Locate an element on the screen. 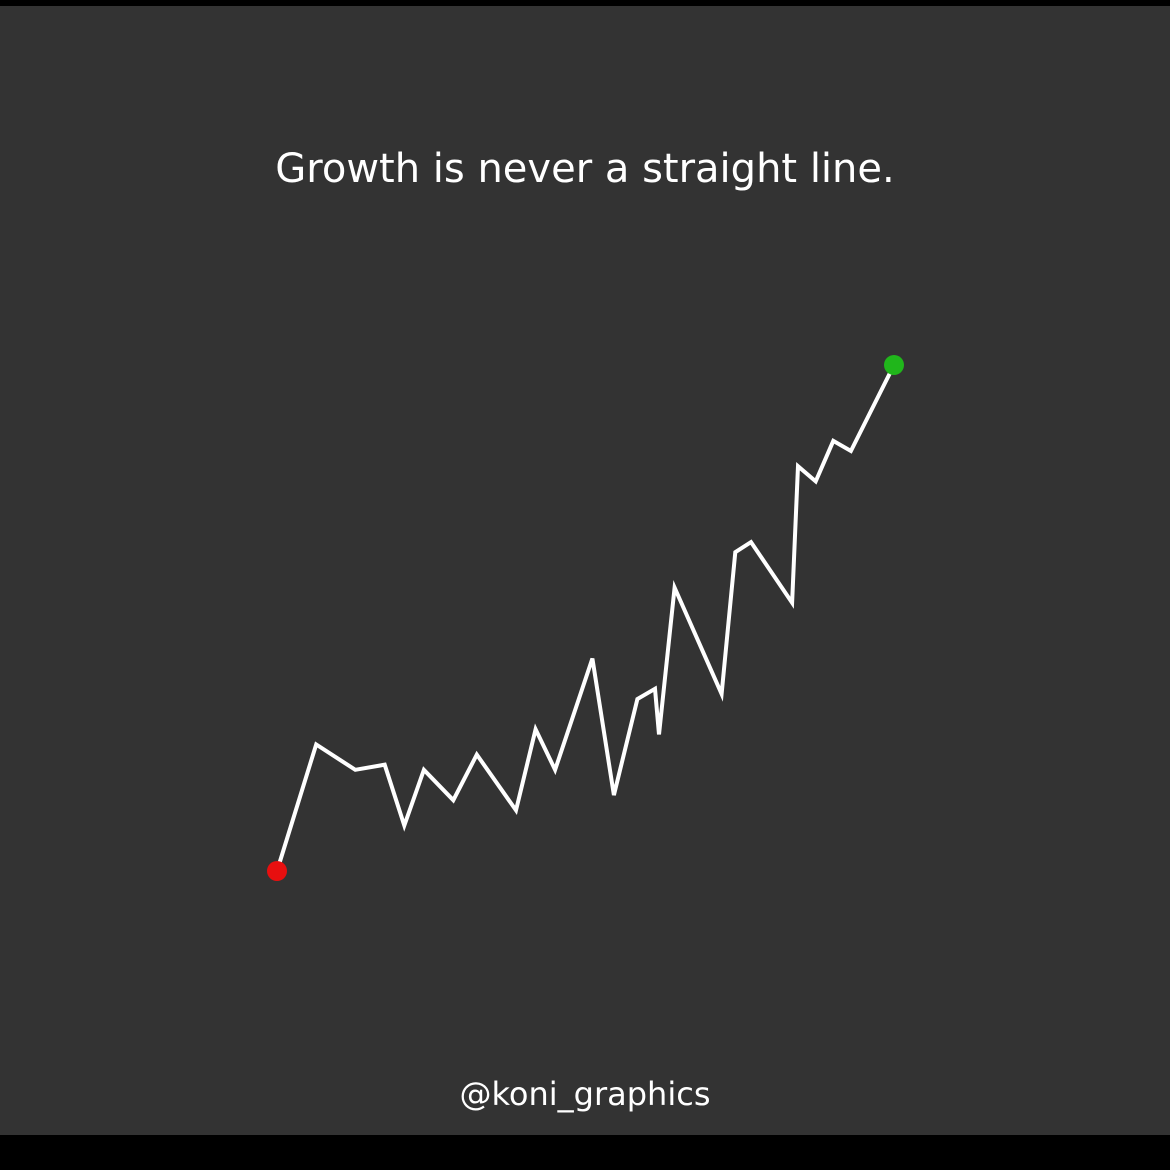 This screenshot has width=1170, height=1170. author-handle: @koni_graphics is located at coordinates (585, 1094).